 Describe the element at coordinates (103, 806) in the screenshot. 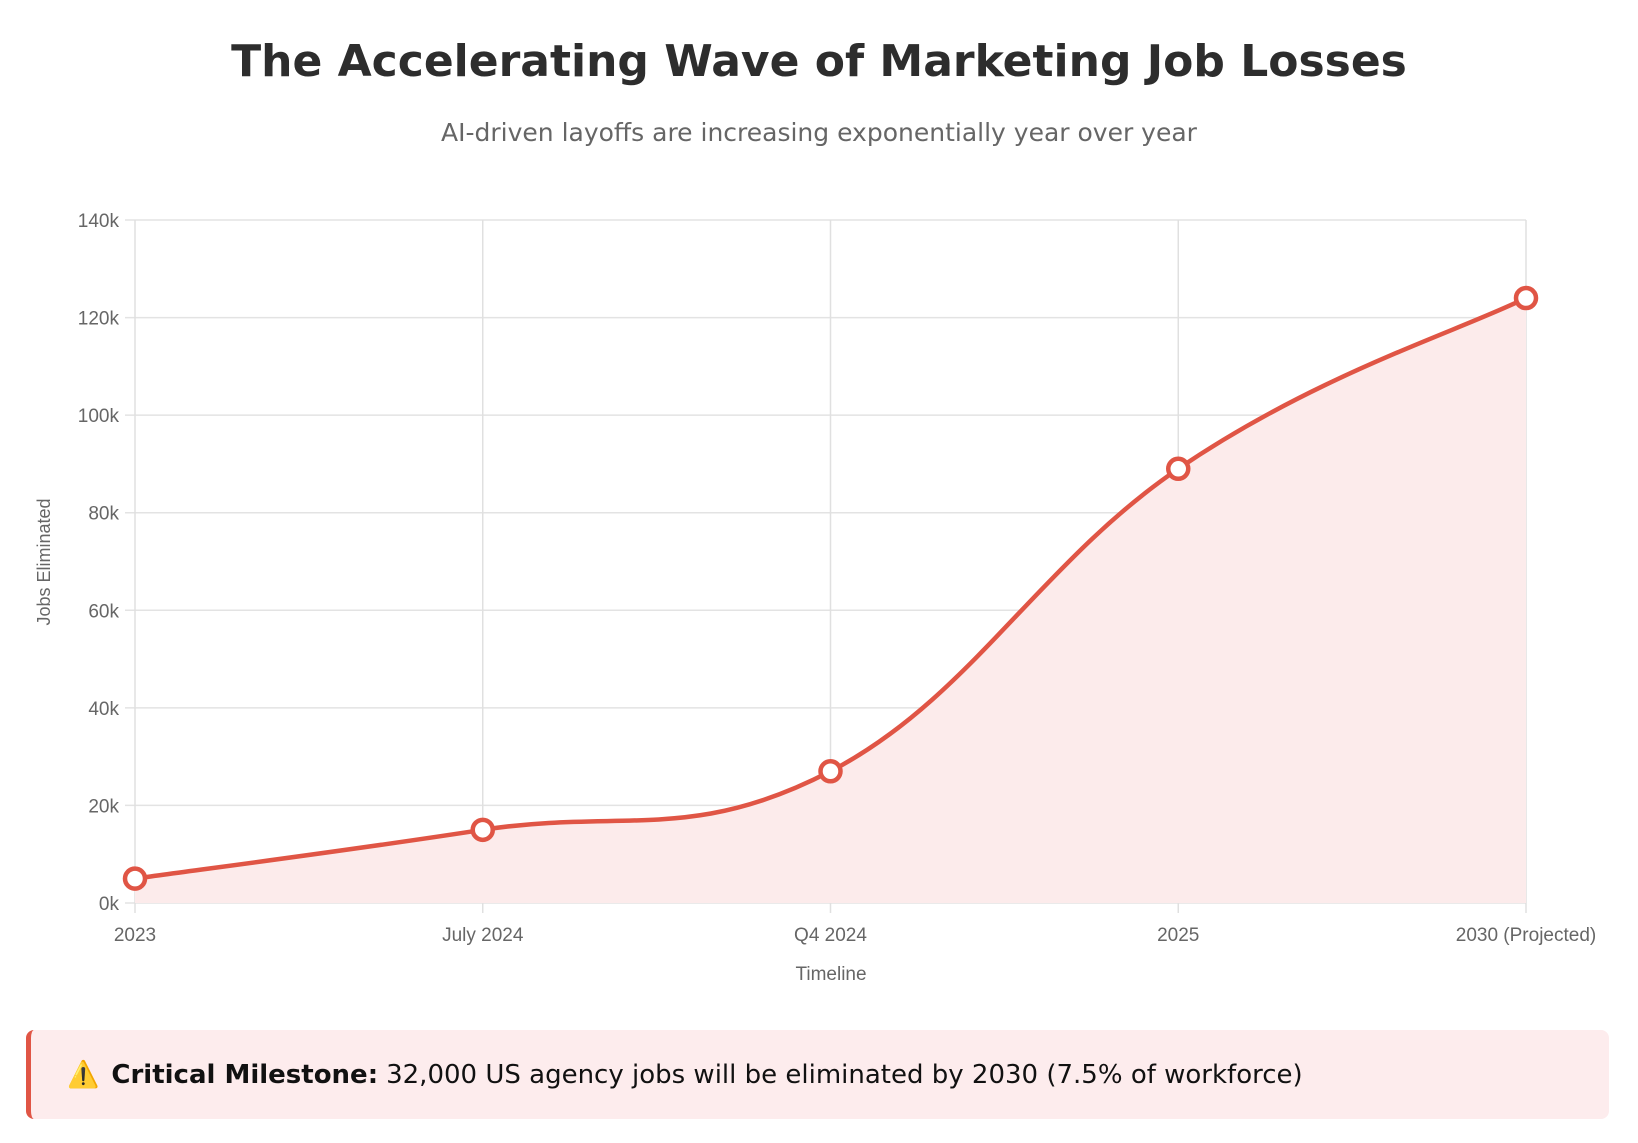

I see `y-tick-label: 20k` at that location.